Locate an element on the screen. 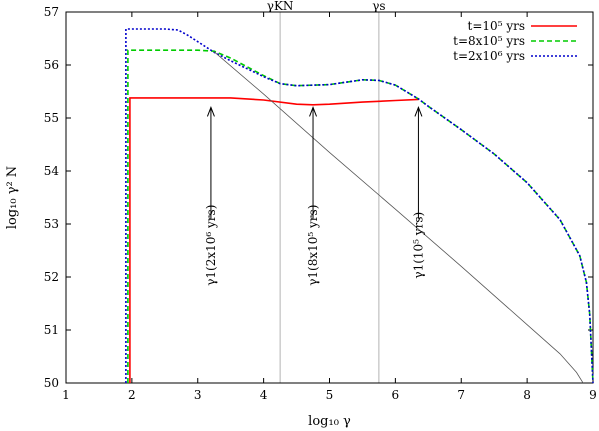 This screenshot has width=599, height=431. x-tick-label-0: 1 is located at coordinates (66, 395).